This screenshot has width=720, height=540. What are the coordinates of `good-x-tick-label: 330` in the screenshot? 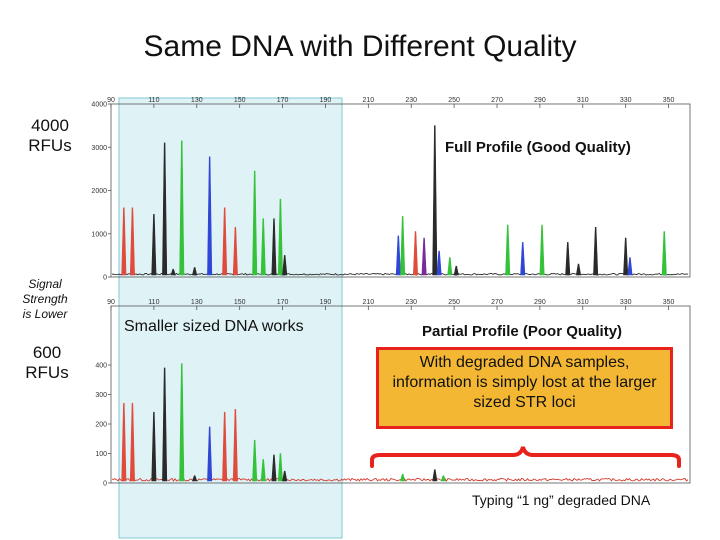 It's located at (626, 100).